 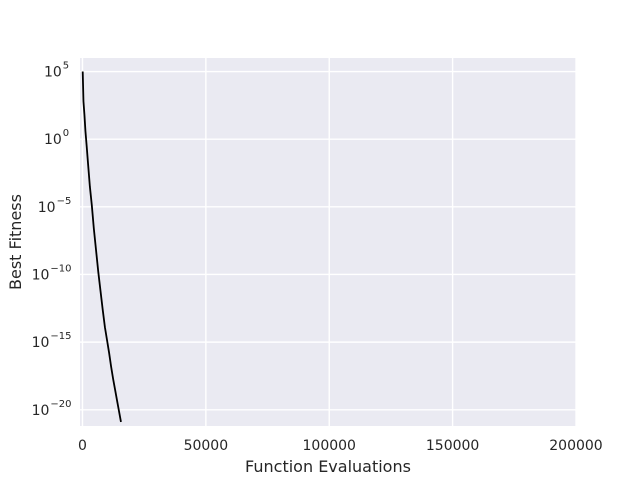 What do you see at coordinates (60, 404) in the screenshot?
I see `y-tick-exponent: −20` at bounding box center [60, 404].